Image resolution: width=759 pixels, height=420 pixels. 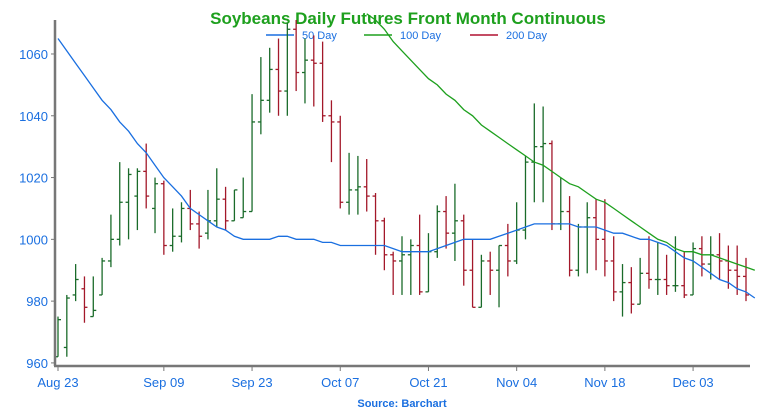 I want to click on x-tick-label: Nov 18, so click(x=604, y=382).